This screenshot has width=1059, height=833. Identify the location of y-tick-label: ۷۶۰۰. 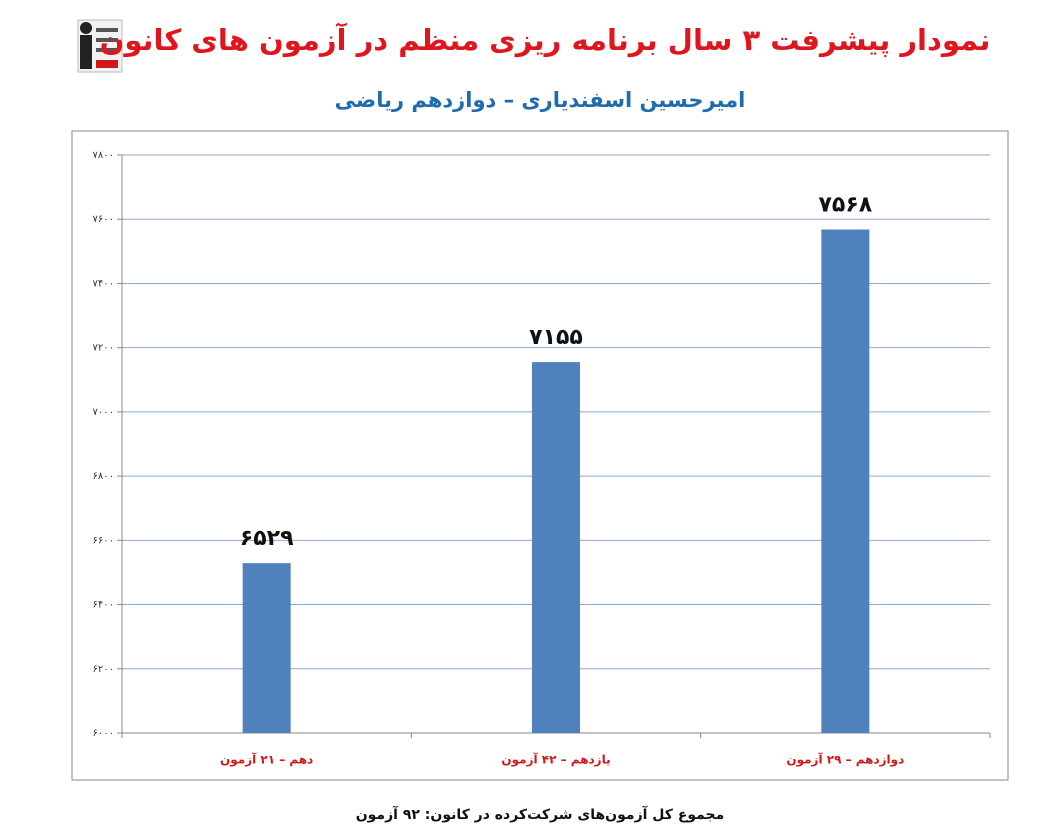
(103, 219).